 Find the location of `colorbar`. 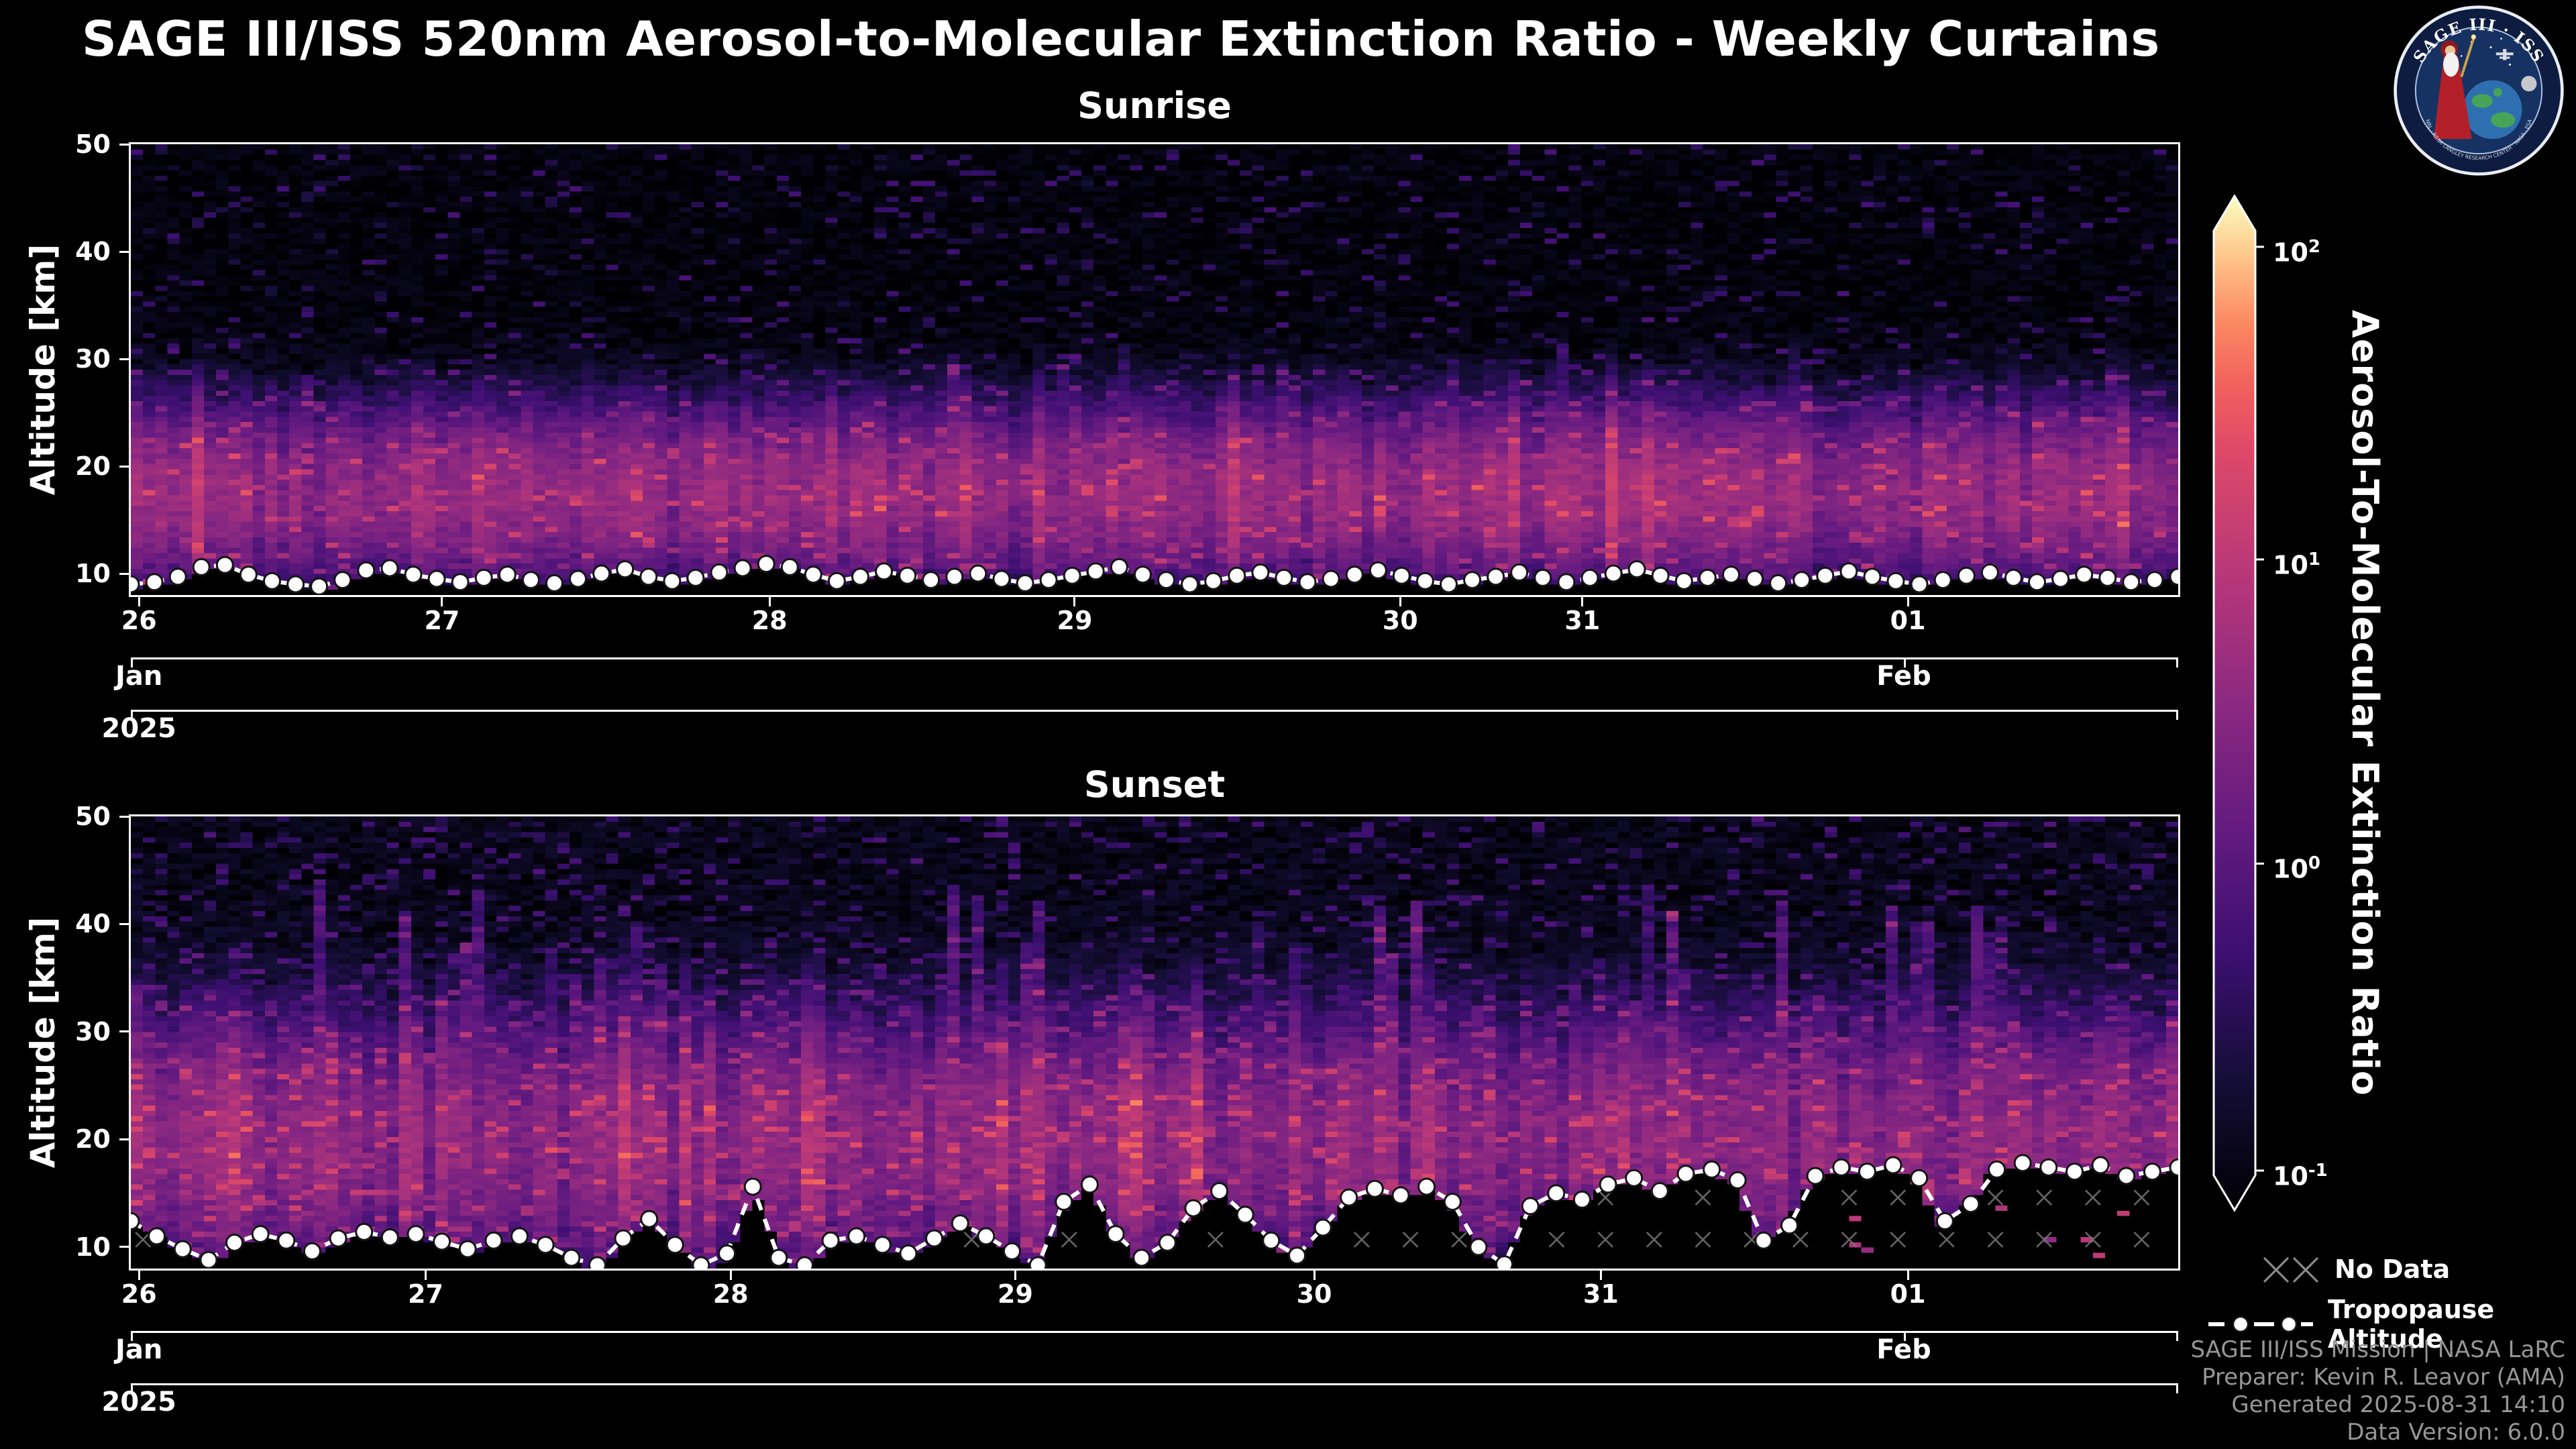

colorbar is located at coordinates (2238, 703).